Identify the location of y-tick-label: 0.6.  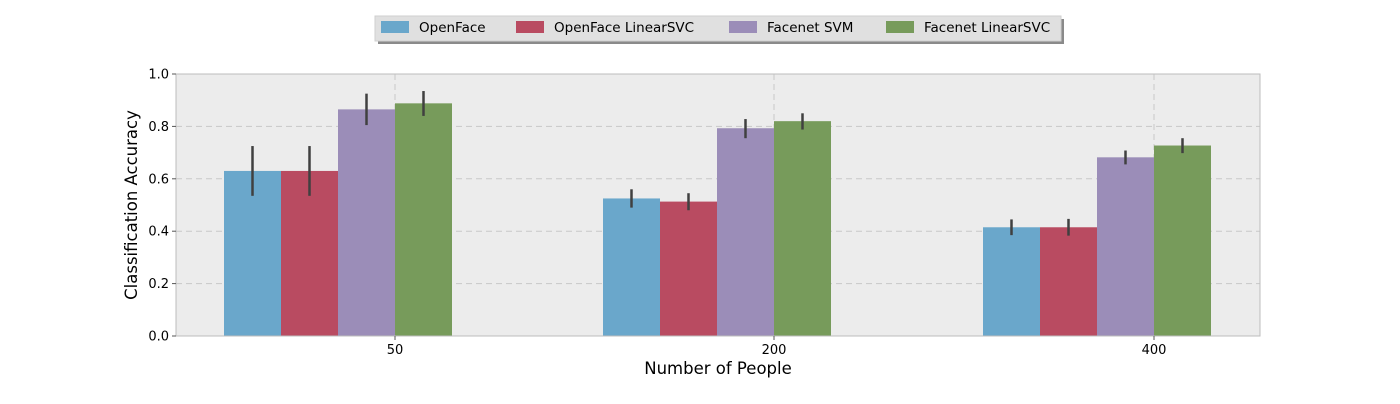
(158, 179).